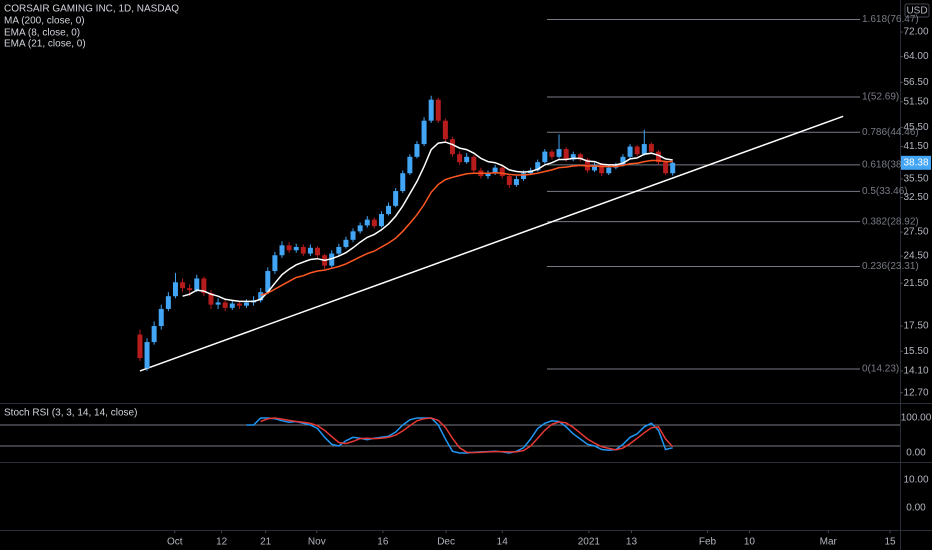  What do you see at coordinates (632, 542) in the screenshot?
I see `x-tick-label: 13` at bounding box center [632, 542].